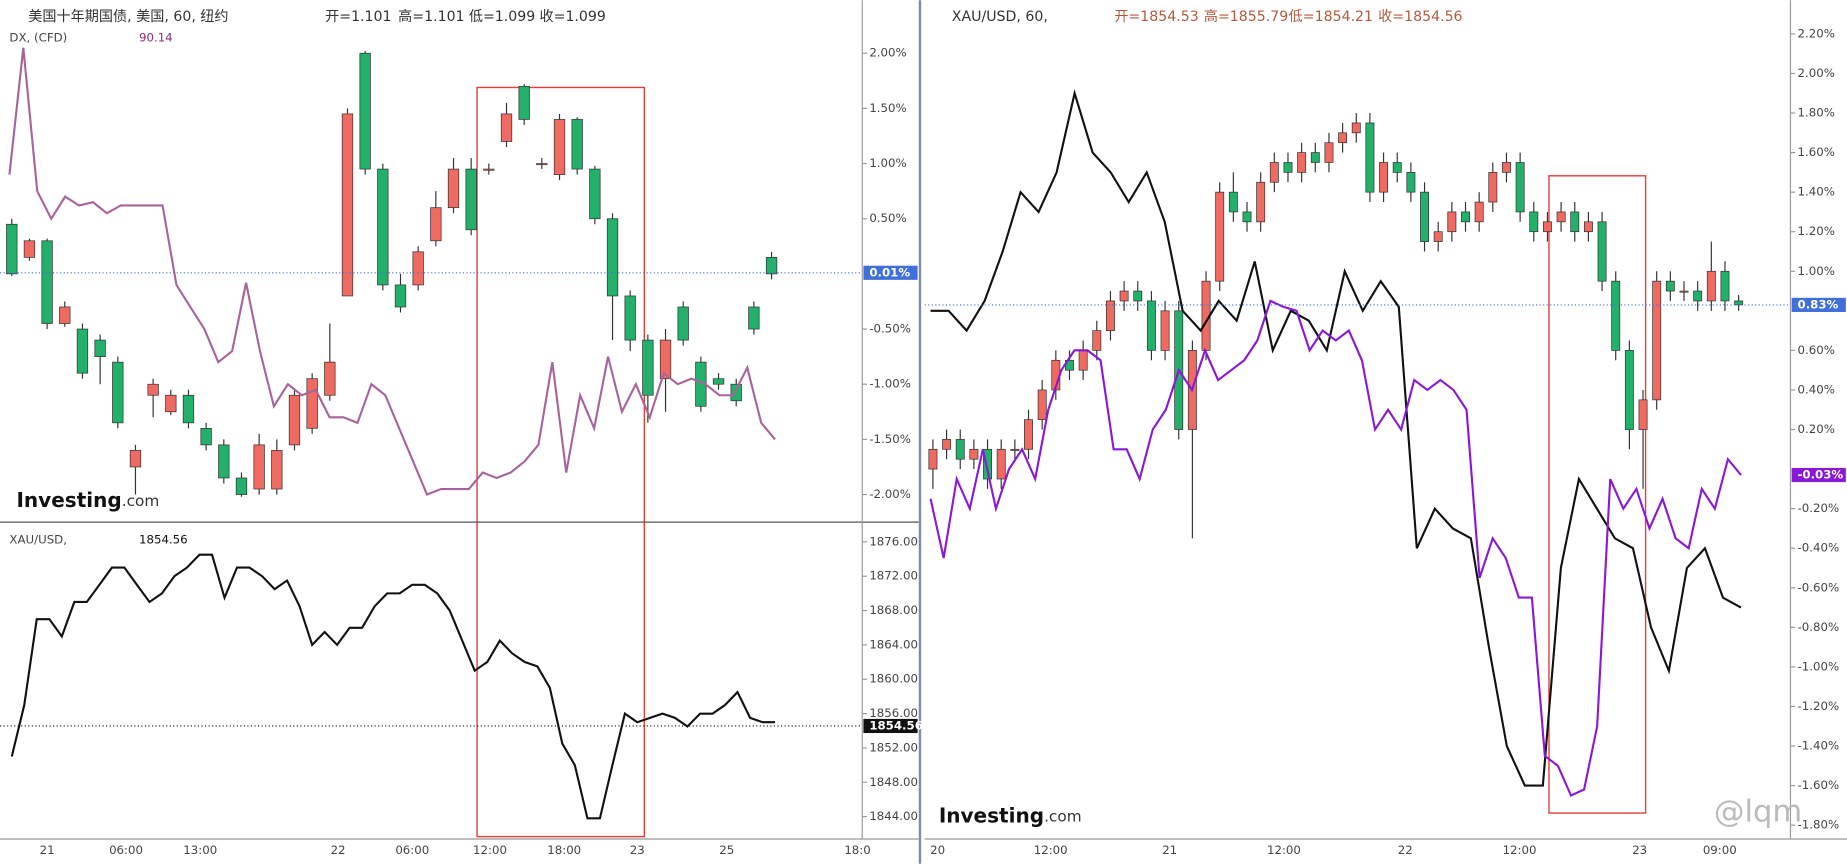  I want to click on y-tick-label: 1848.00, so click(893, 782).